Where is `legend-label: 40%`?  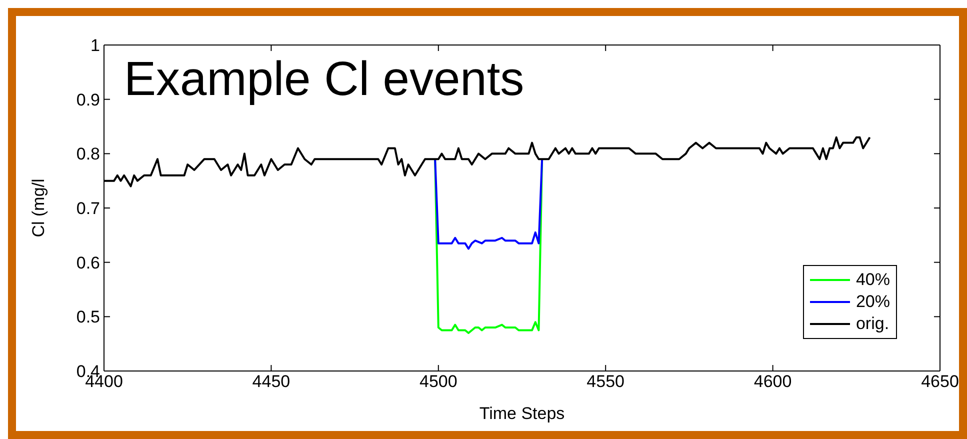 legend-label: 40% is located at coordinates (873, 280).